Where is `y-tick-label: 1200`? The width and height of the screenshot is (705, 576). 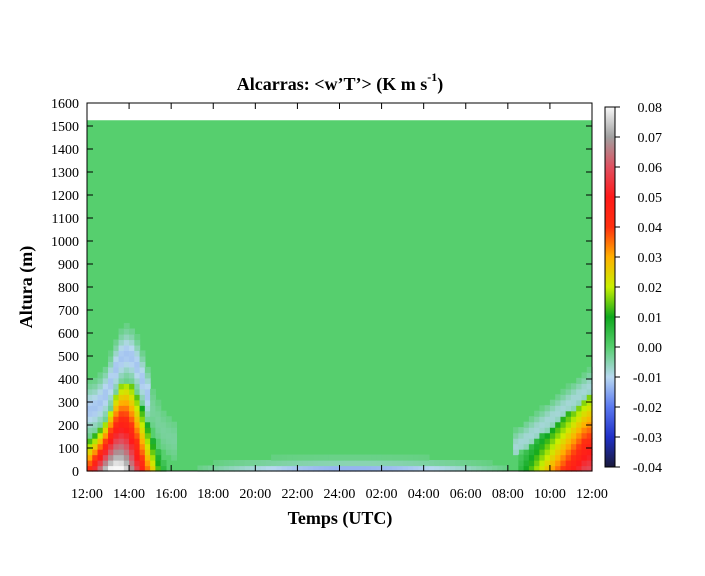 y-tick-label: 1200 is located at coordinates (65, 196).